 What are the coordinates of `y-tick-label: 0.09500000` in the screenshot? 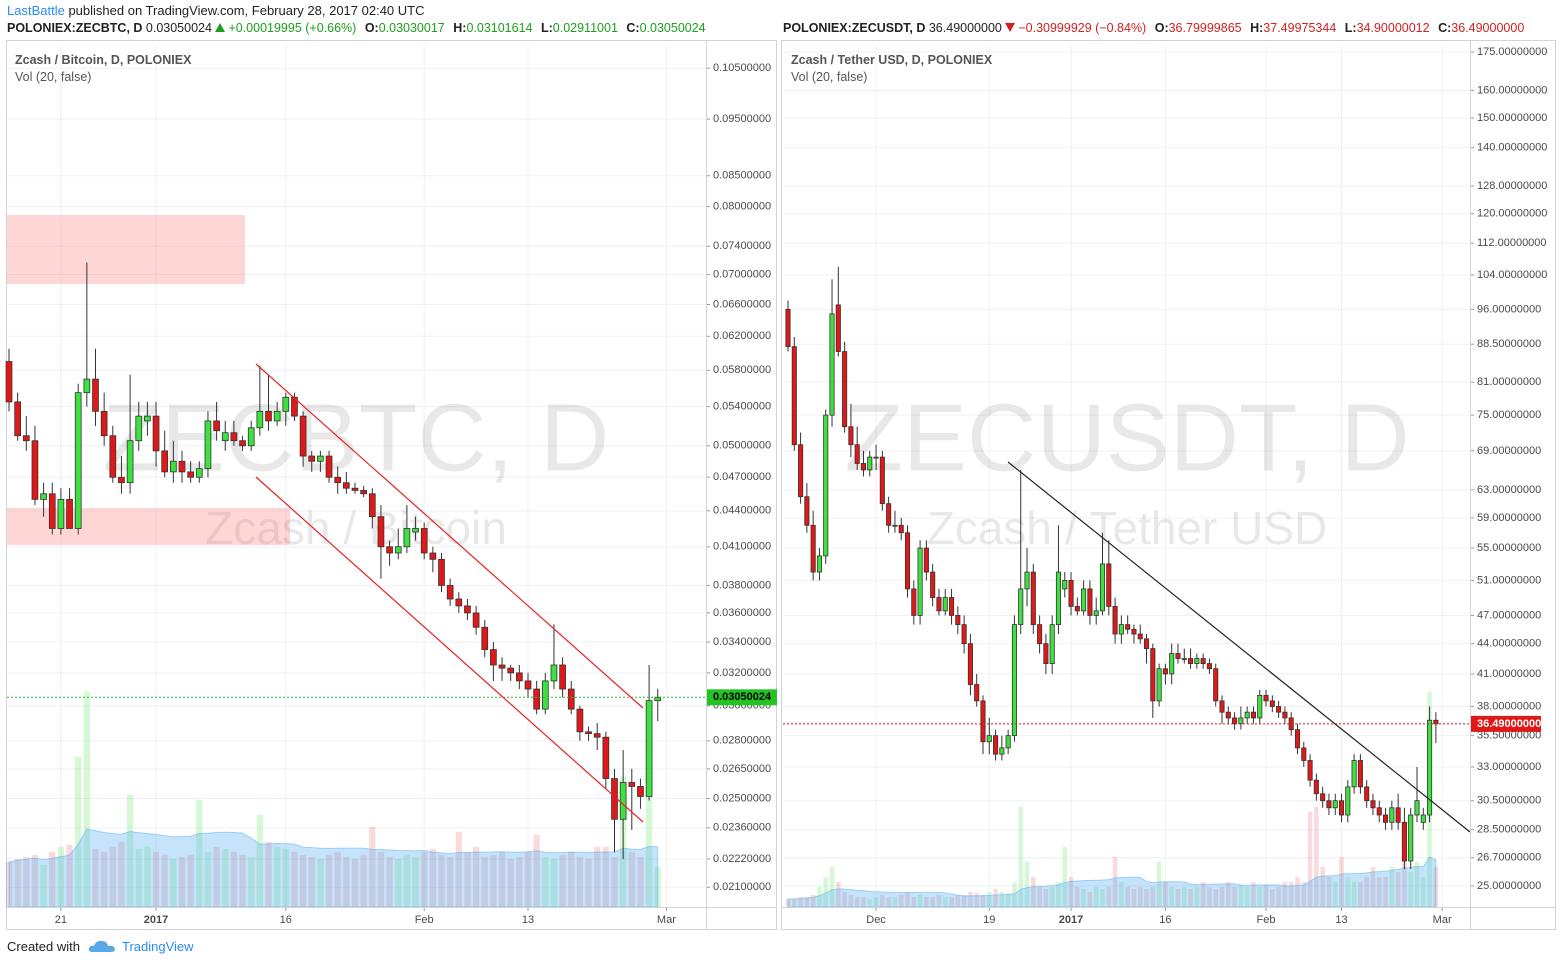 It's located at (742, 119).